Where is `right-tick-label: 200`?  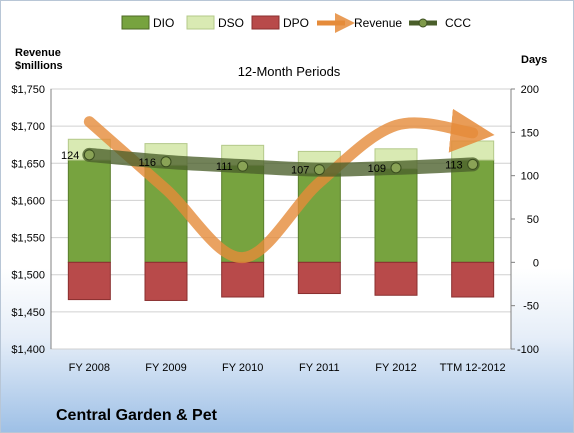
right-tick-label: 200 is located at coordinates (530, 90).